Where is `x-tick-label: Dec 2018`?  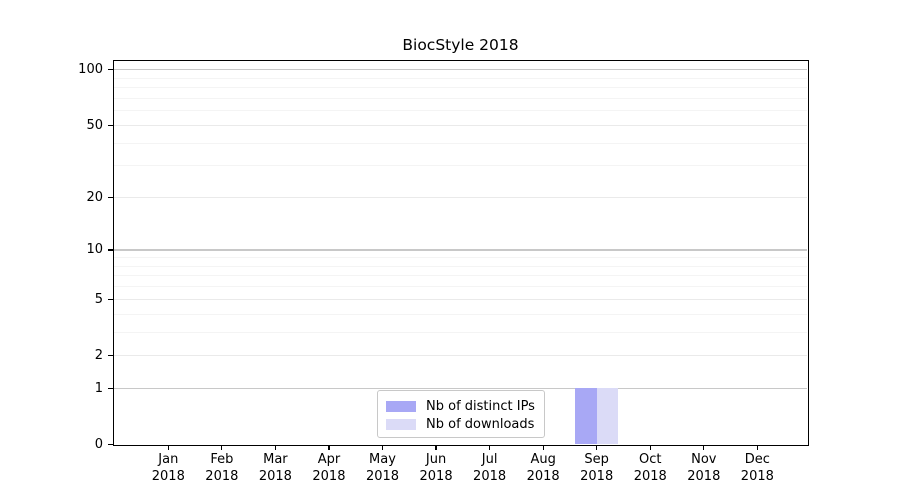
x-tick-label: Dec 2018 is located at coordinates (757, 468).